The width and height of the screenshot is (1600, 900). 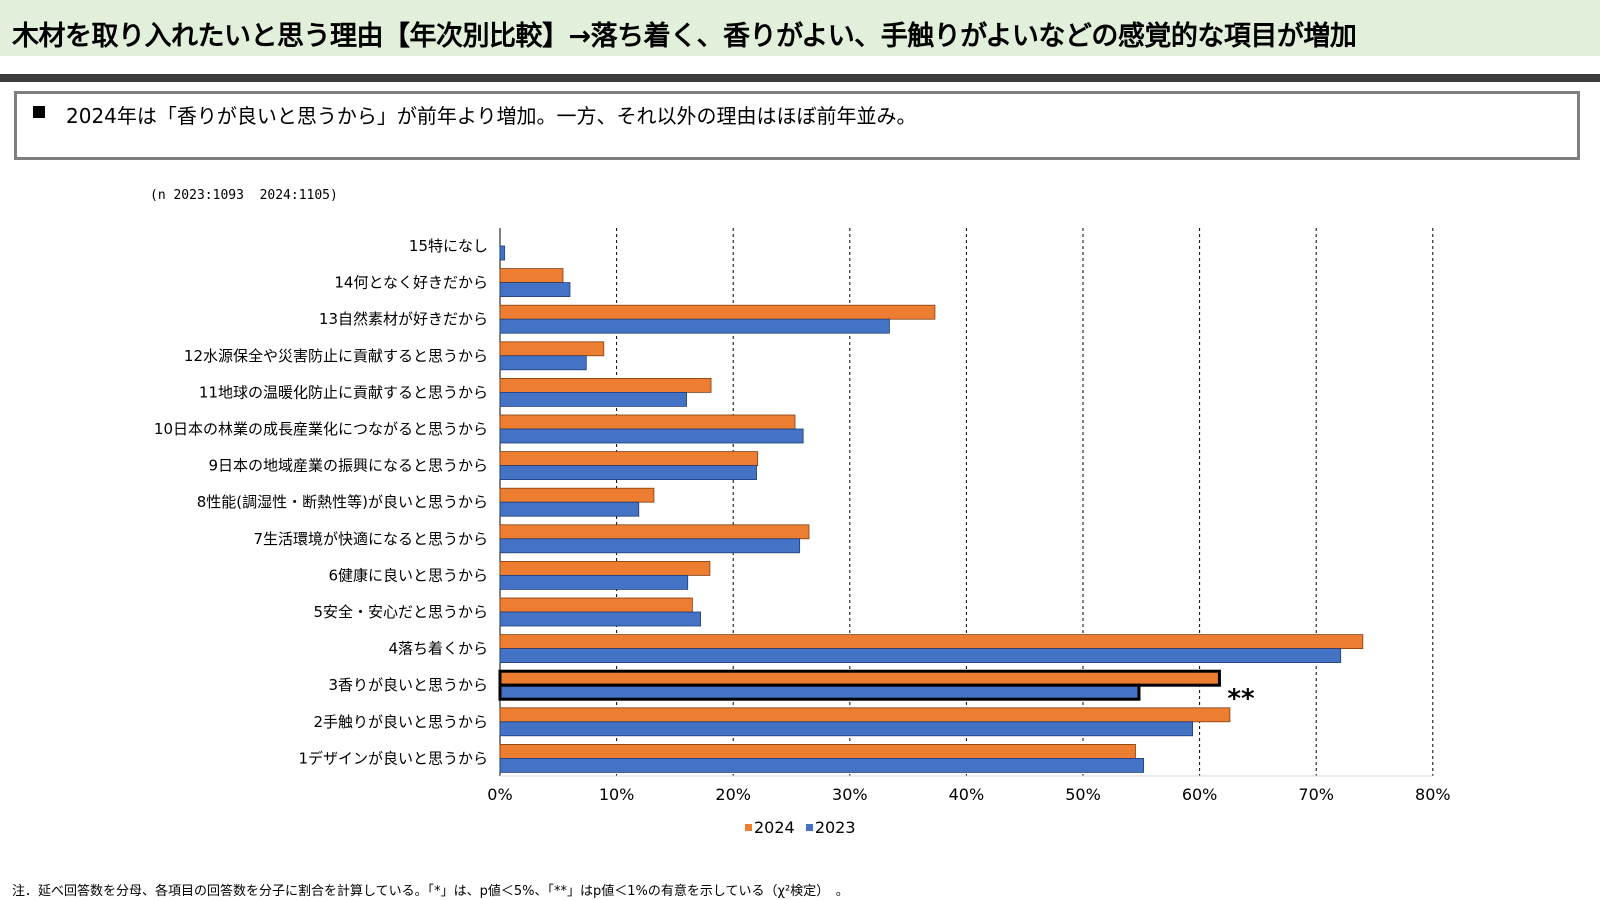 I want to click on category-label: 1デザインが良いと思うから, so click(x=393, y=758).